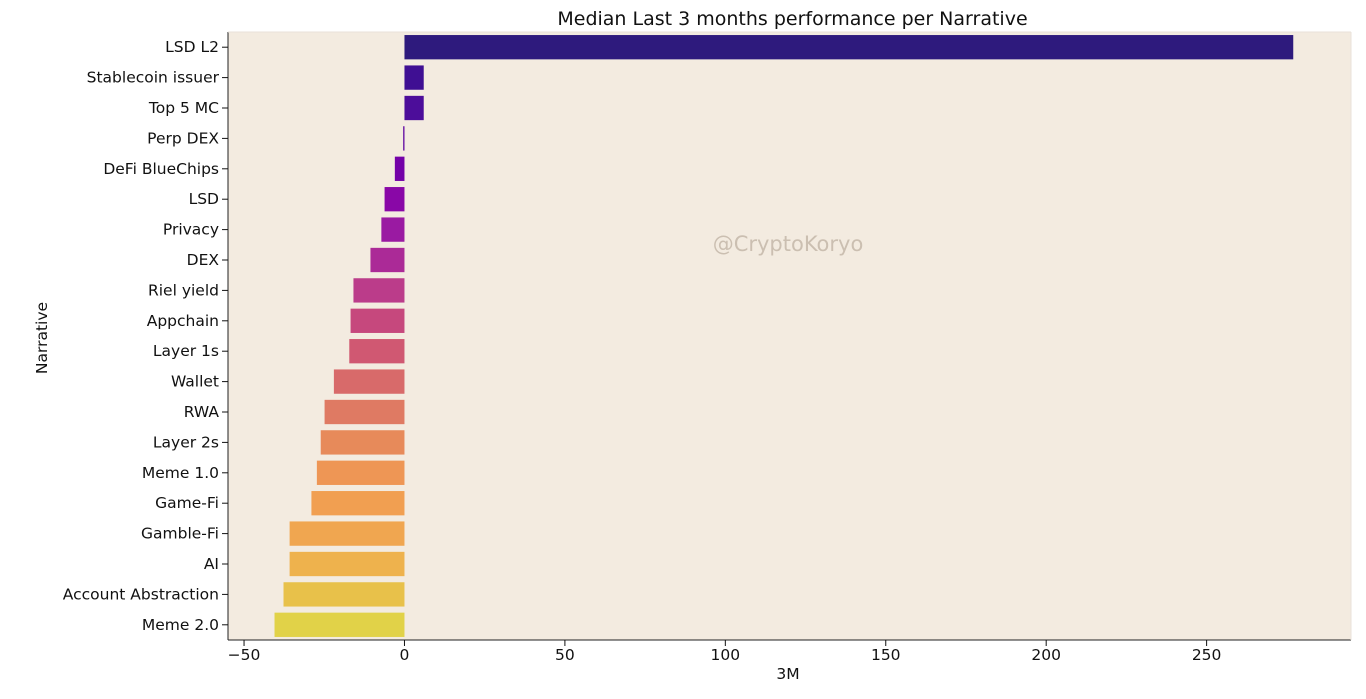  Describe the element at coordinates (153, 78) in the screenshot. I see `y-tick-label: Stablecoin issuer` at that location.